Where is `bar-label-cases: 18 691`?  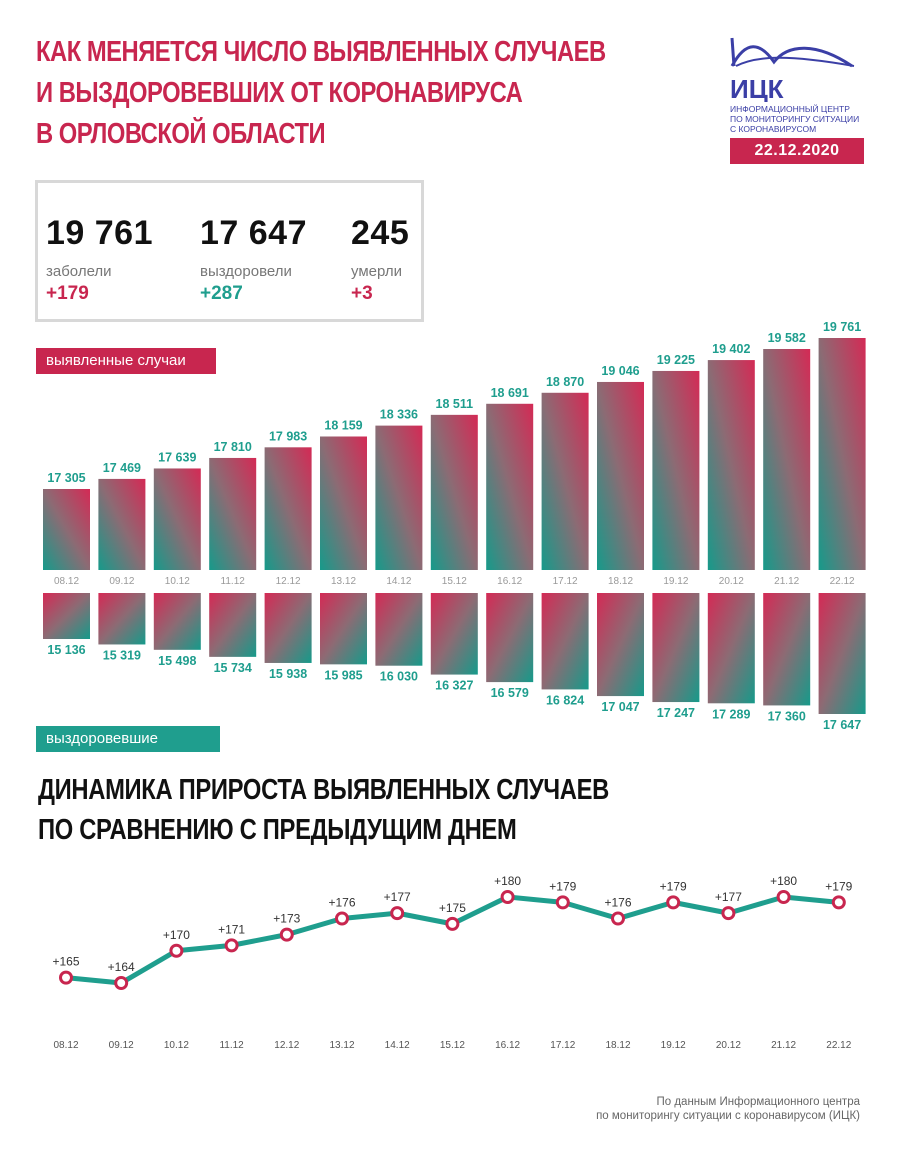 bar-label-cases: 18 691 is located at coordinates (510, 393).